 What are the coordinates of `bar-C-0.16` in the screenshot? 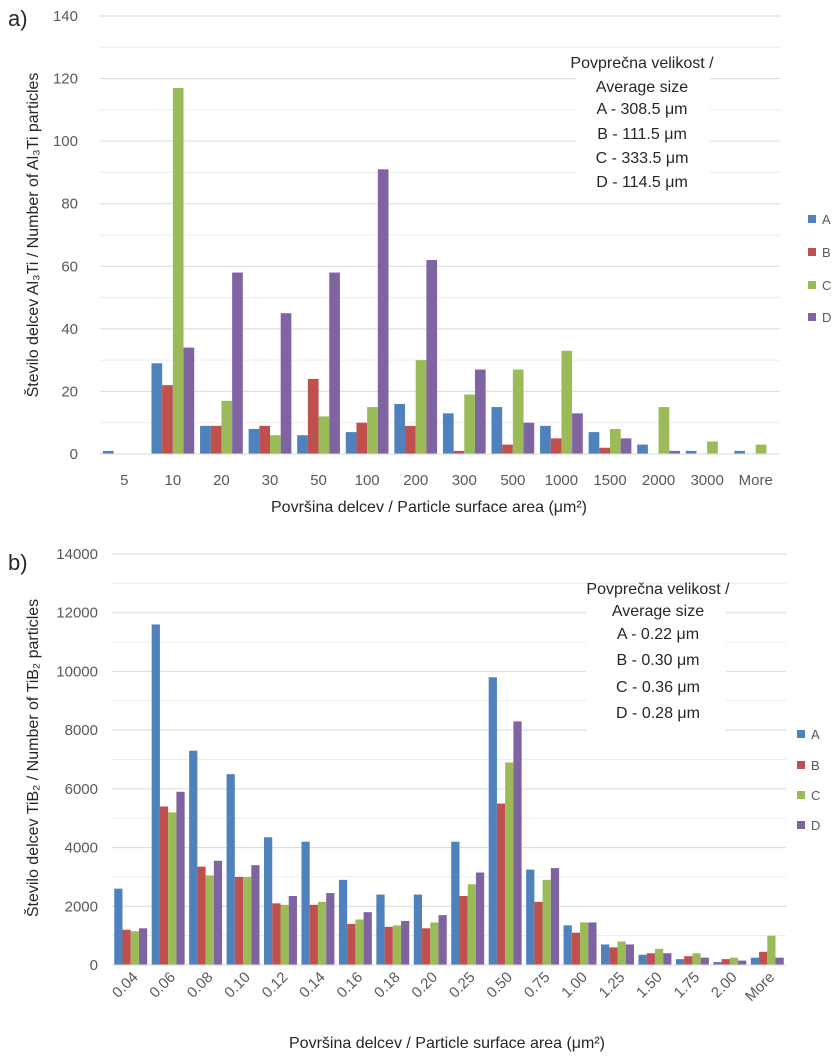 It's located at (359, 942).